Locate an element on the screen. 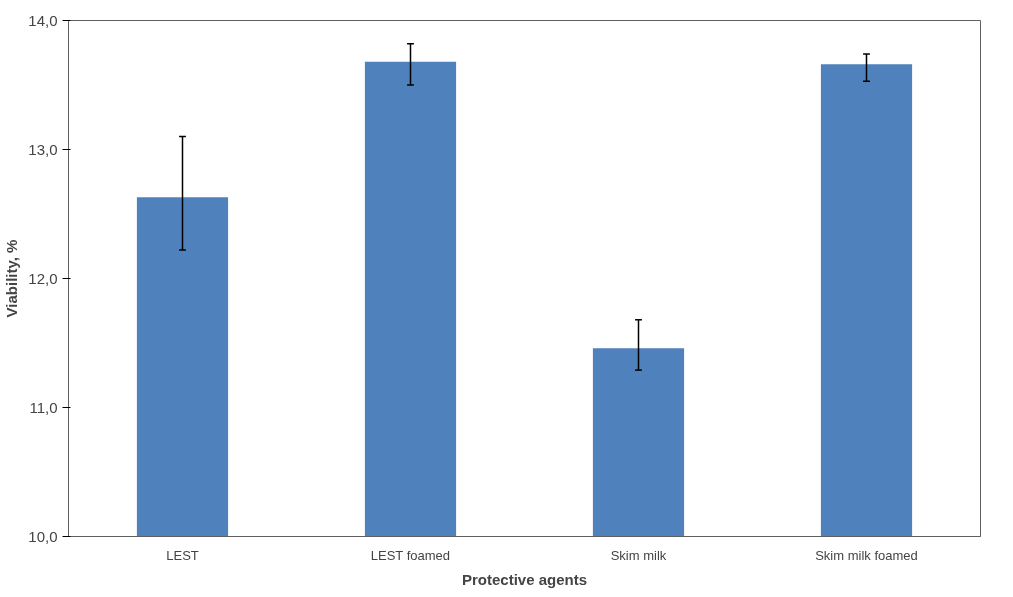 The image size is (1013, 597). y-axis-title: Viability, % is located at coordinates (12, 278).